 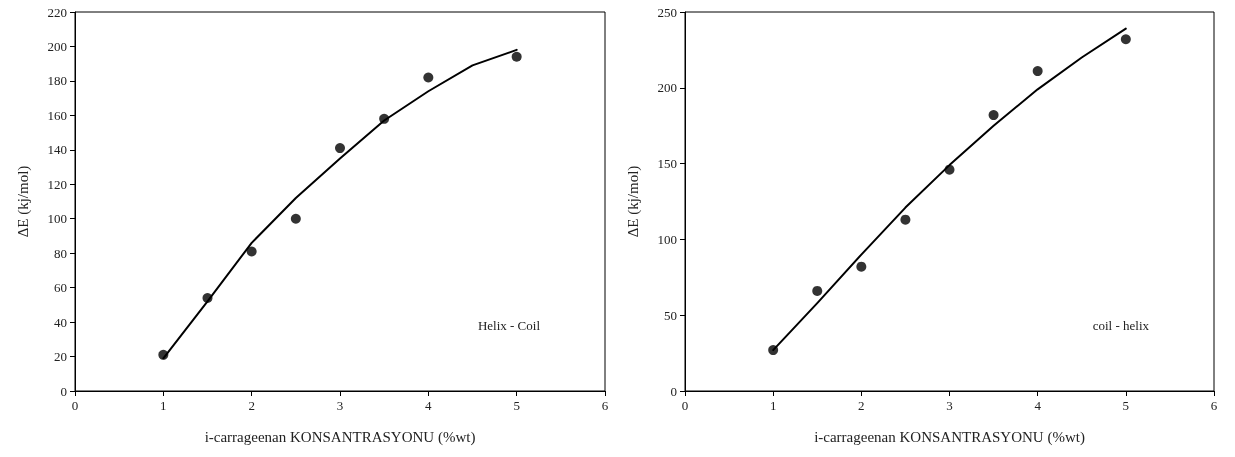 What do you see at coordinates (57, 150) in the screenshot?
I see `y-tick-label: 140` at bounding box center [57, 150].